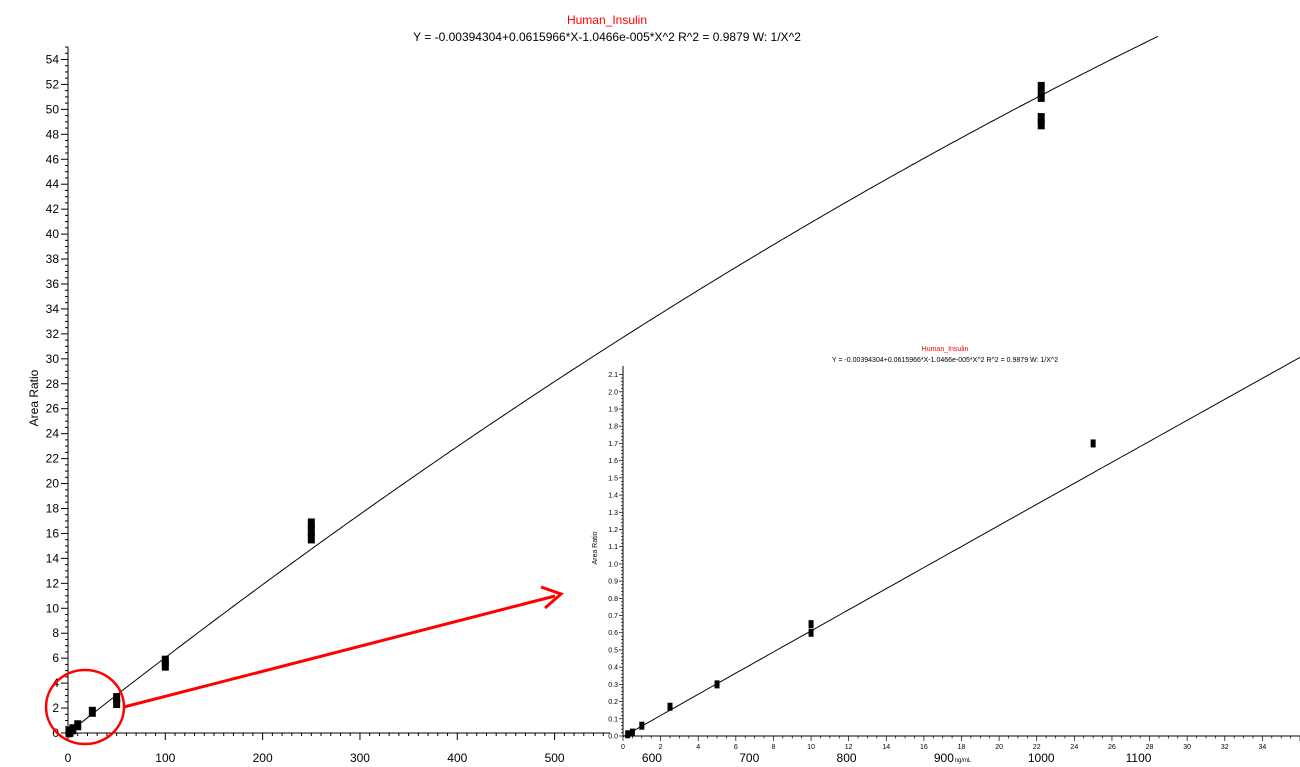  I want to click on main-x-tick-label: 1000, so click(1041, 758).